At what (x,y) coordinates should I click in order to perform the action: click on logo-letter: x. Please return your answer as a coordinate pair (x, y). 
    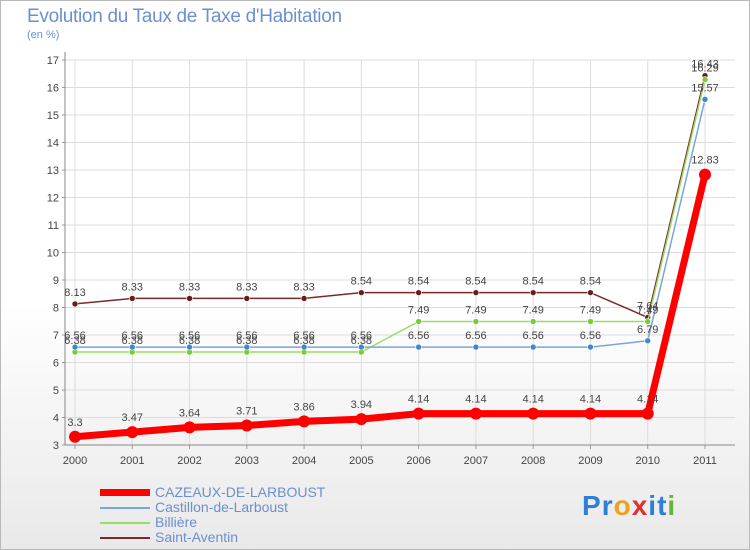
    Looking at the image, I should click on (640, 505).